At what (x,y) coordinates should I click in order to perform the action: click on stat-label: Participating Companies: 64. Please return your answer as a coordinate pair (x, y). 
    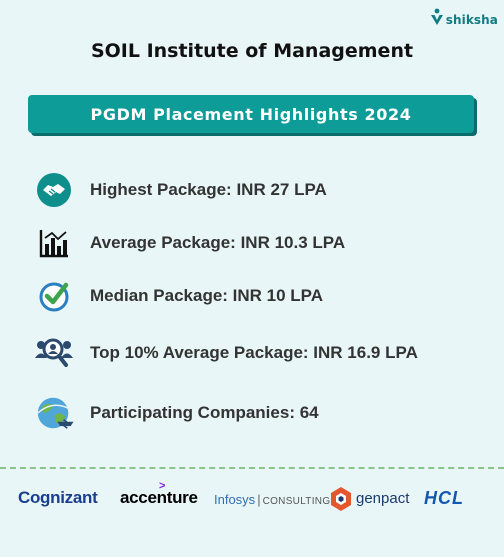
    Looking at the image, I should click on (204, 412).